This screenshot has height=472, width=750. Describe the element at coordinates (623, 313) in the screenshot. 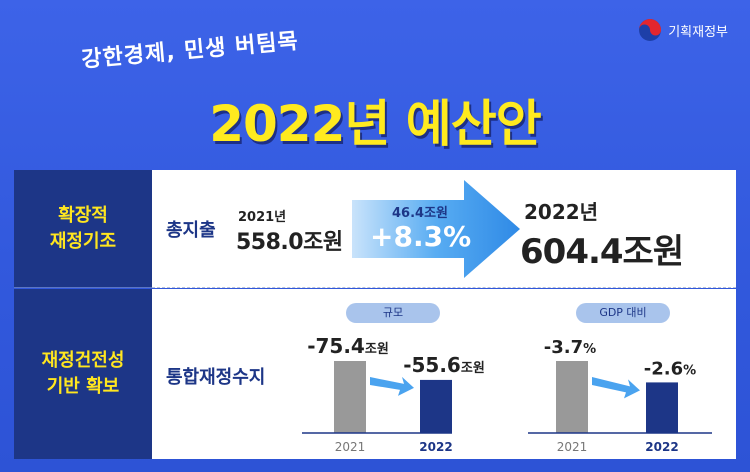

I see `chart-title-pill: GDP 대비` at that location.